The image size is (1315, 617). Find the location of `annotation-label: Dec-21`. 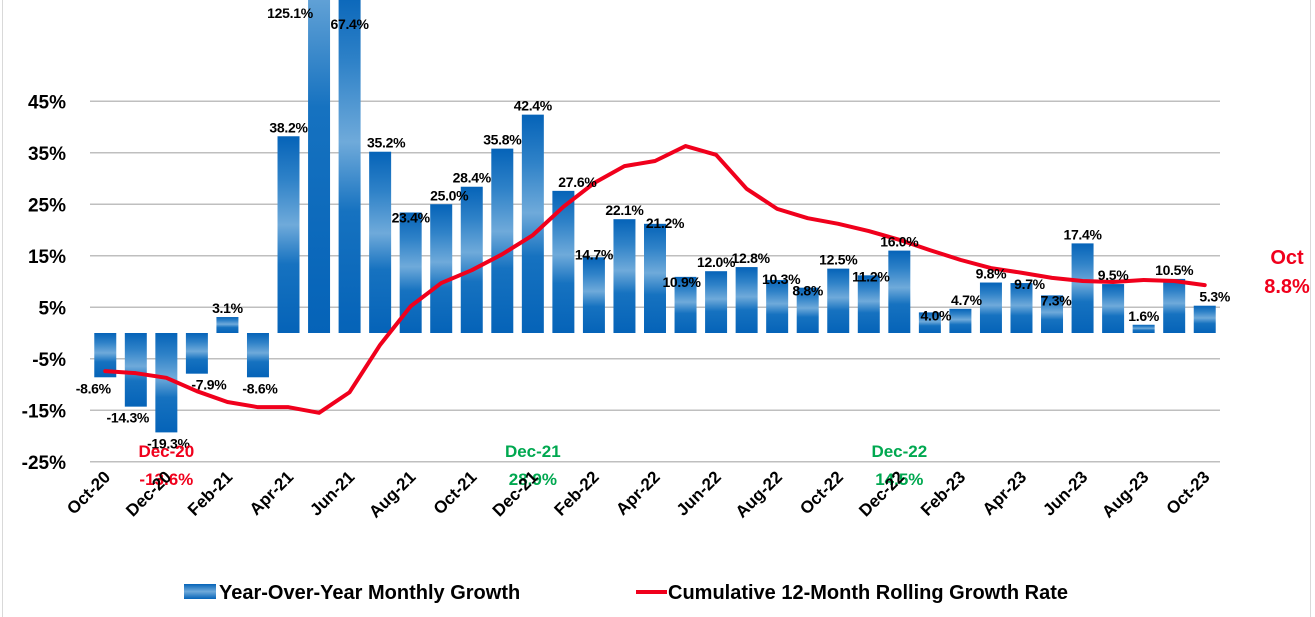

annotation-label: Dec-21 is located at coordinates (533, 451).